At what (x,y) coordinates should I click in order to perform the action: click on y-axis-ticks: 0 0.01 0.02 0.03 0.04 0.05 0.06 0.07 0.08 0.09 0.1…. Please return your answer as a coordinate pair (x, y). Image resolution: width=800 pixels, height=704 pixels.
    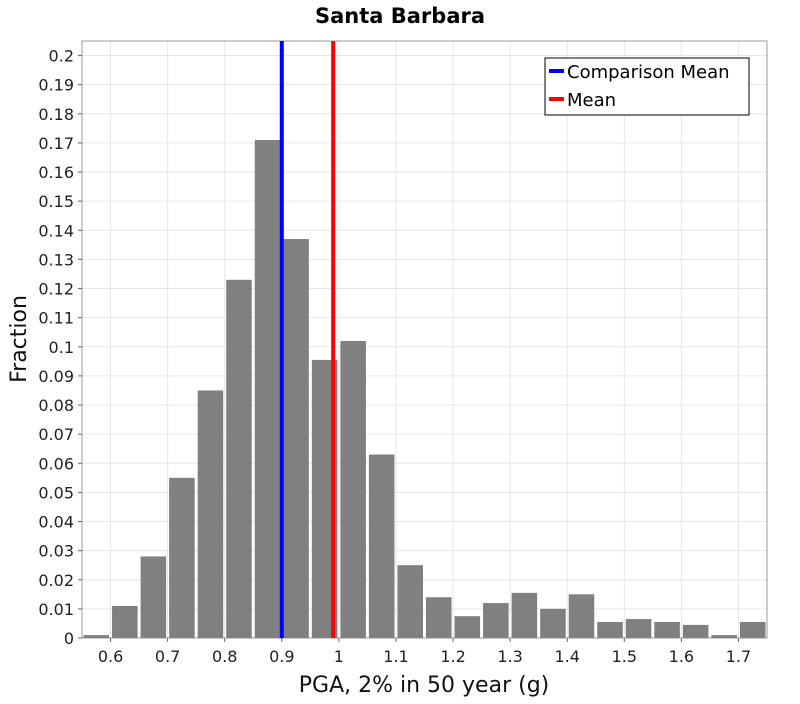
    Looking at the image, I should click on (60, 347).